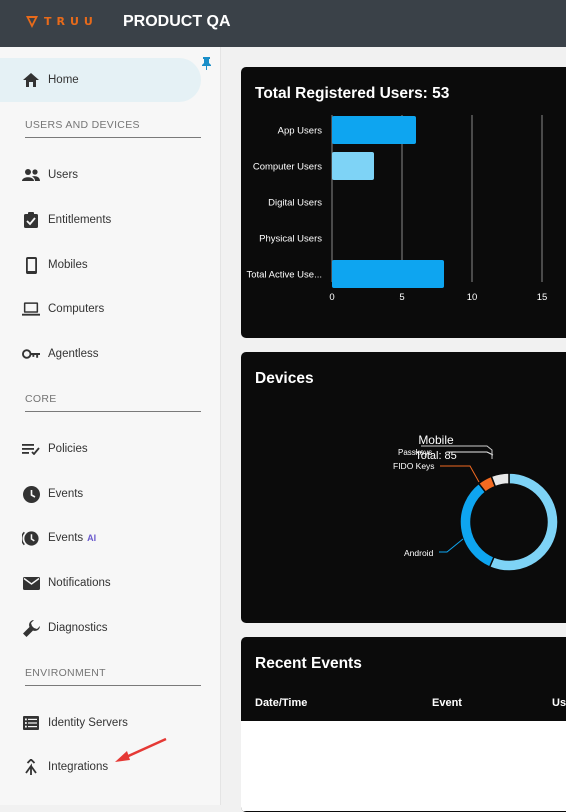  I want to click on laptop-icon, so click(31, 309).